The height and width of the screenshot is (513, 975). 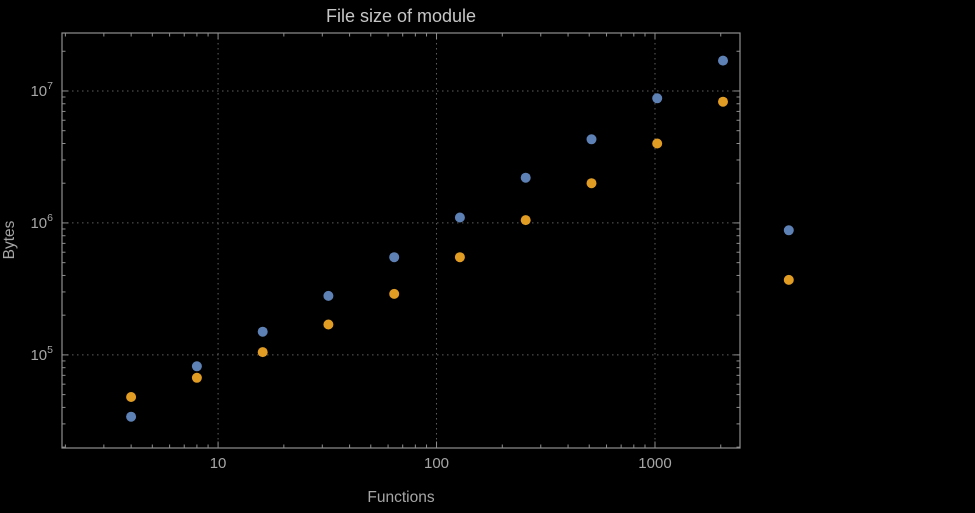 What do you see at coordinates (41, 90) in the screenshot?
I see `y-tick-label: 10⁷` at bounding box center [41, 90].